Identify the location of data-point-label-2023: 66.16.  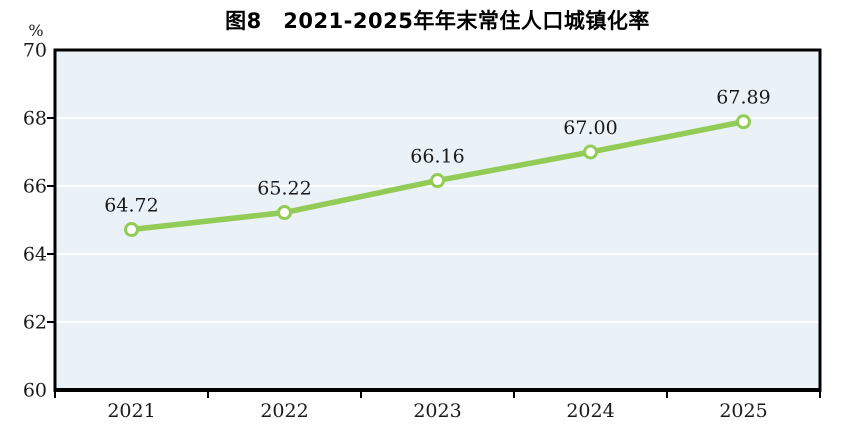
(437, 157).